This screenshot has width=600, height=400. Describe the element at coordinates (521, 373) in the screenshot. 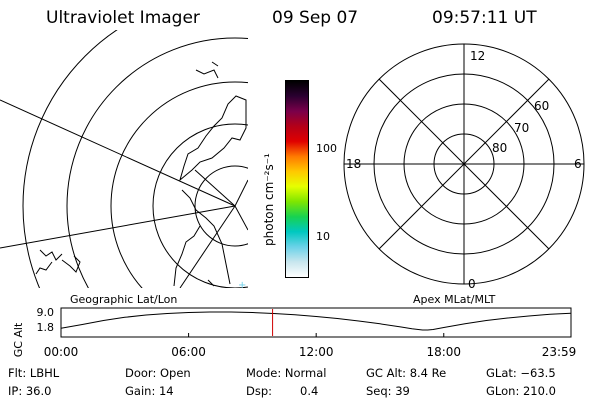

I see `glat-info: GLat: −63.5` at that location.